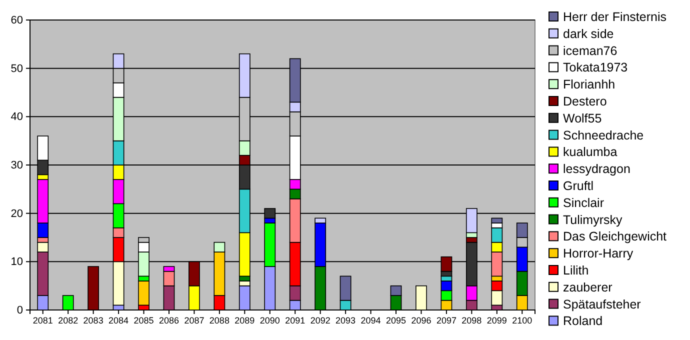 This screenshot has width=690, height=340. I want to click on legend-label: Lilith, so click(576, 271).